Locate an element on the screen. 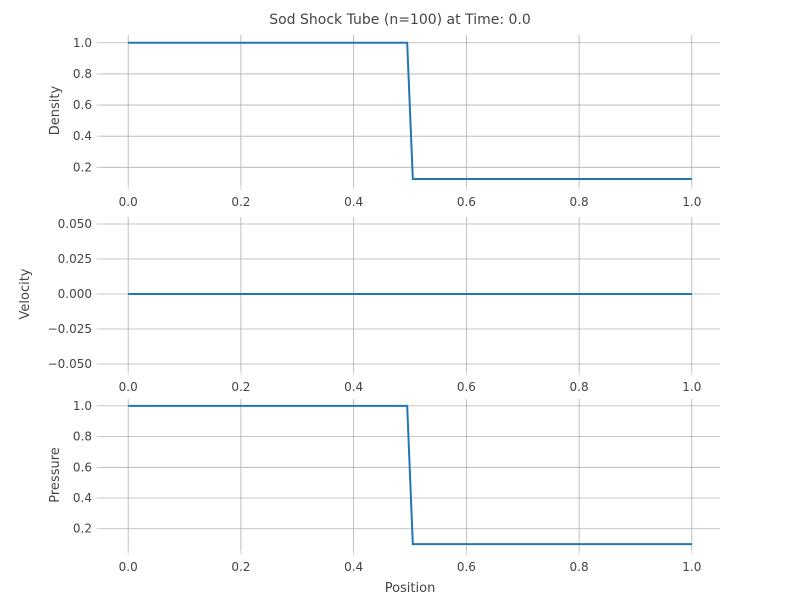  y-tick-label: 0.000 is located at coordinates (75, 294).